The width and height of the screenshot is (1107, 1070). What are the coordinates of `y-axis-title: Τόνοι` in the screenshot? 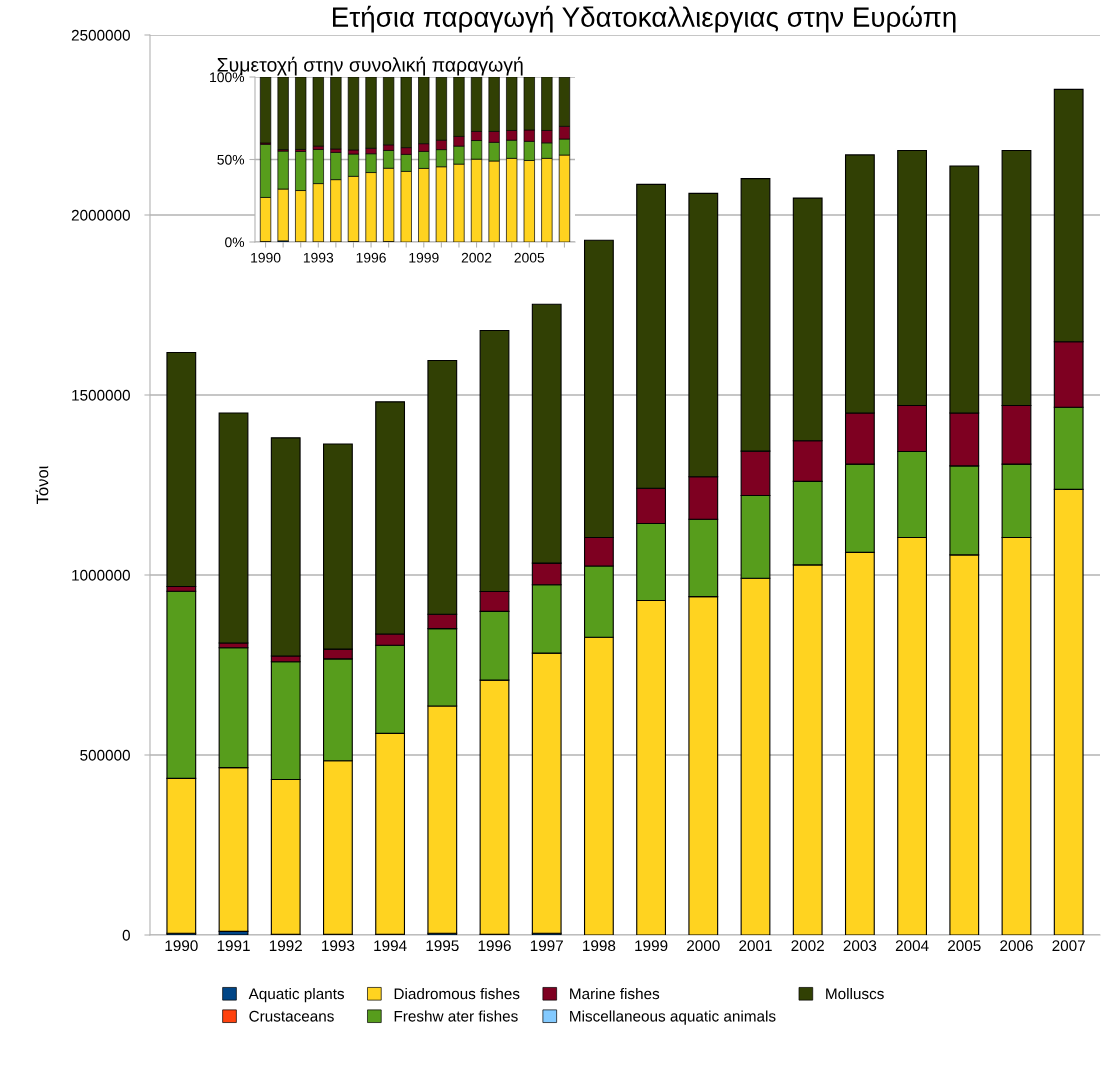 It's located at (42, 485).